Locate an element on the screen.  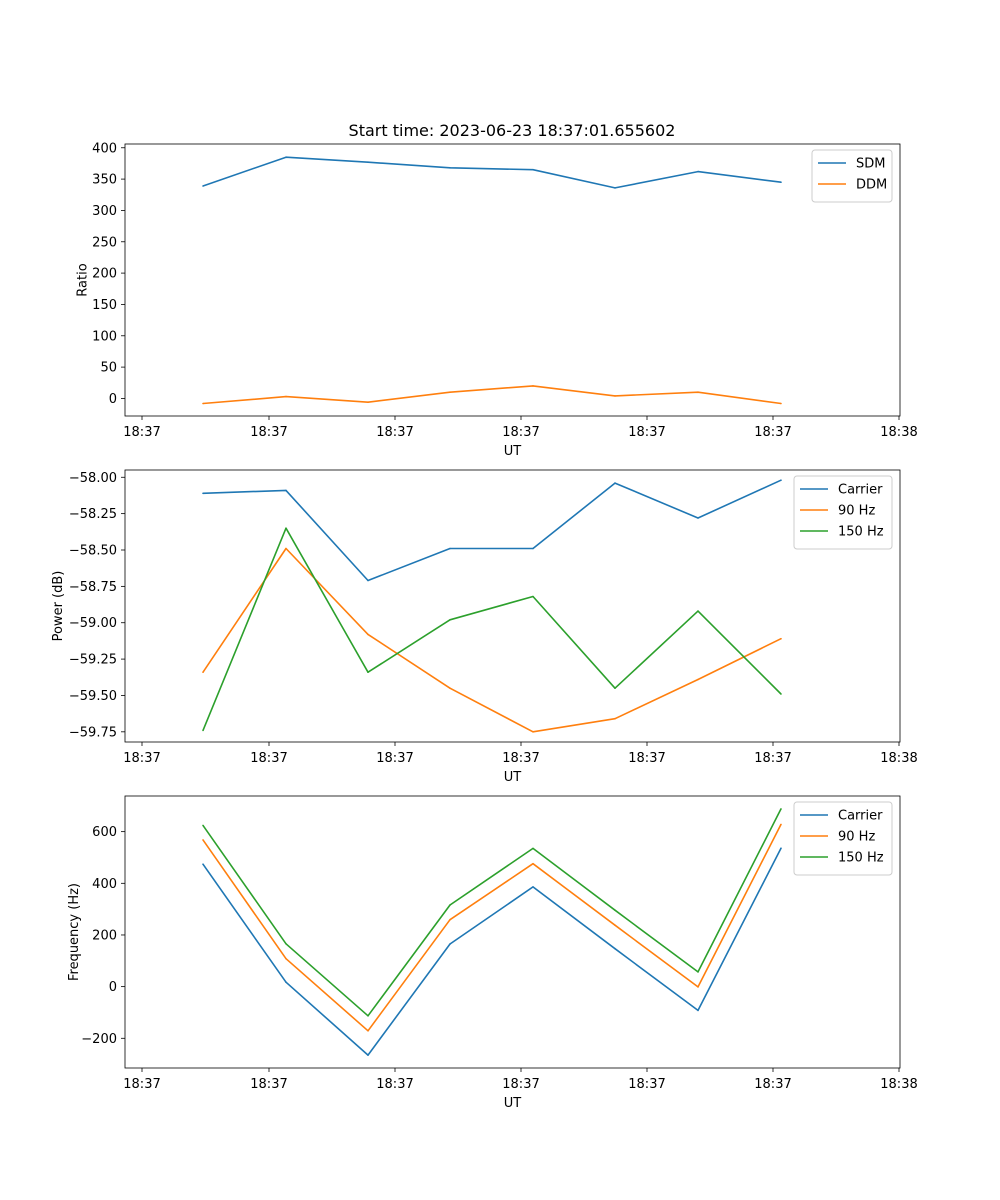
legend-label: SDM is located at coordinates (870, 164).